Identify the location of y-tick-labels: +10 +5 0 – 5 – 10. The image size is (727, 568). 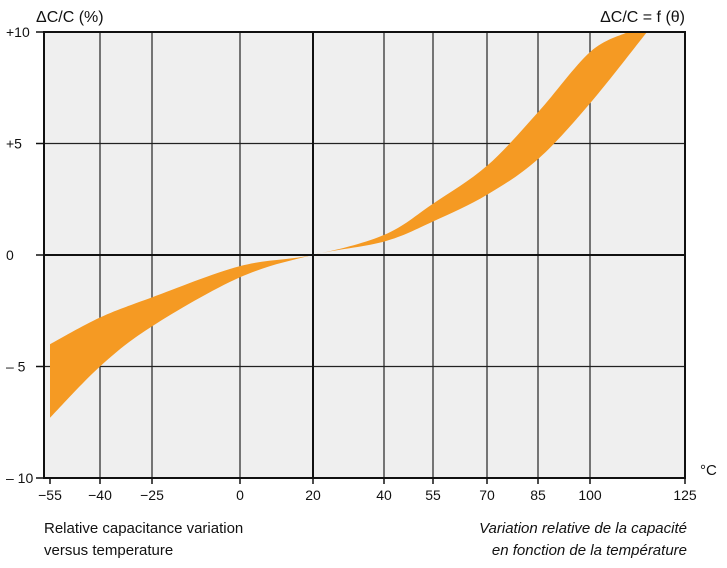
(25, 255).